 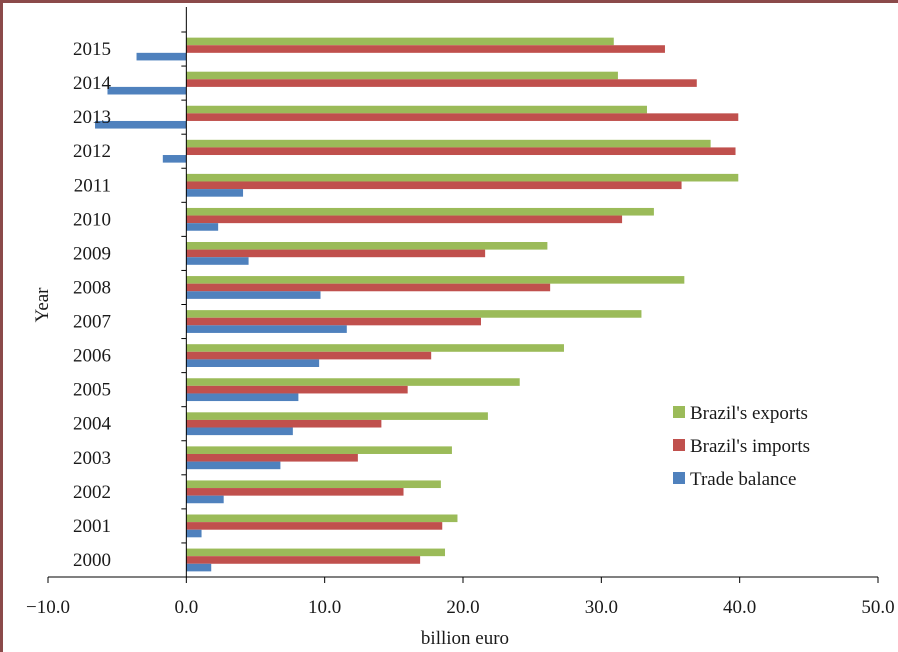 I want to click on bar-brazil-s-imports-2010, so click(x=404, y=219).